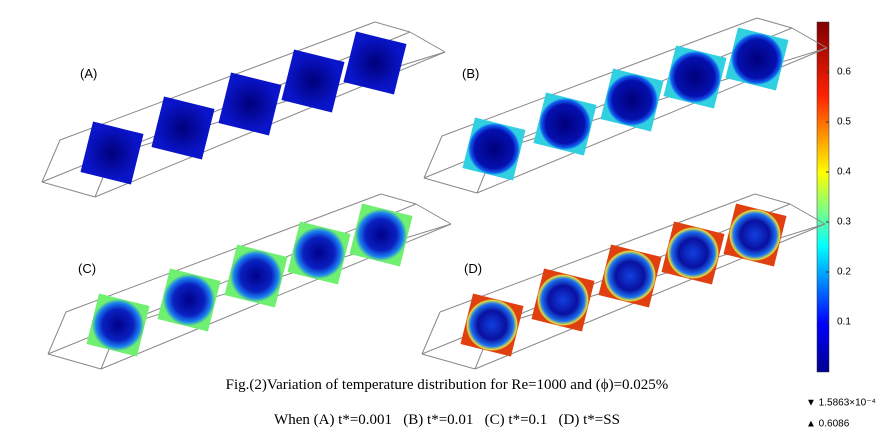 This screenshot has width=894, height=430. What do you see at coordinates (844, 222) in the screenshot?
I see `colorbar-tick-label: 0.3` at bounding box center [844, 222].